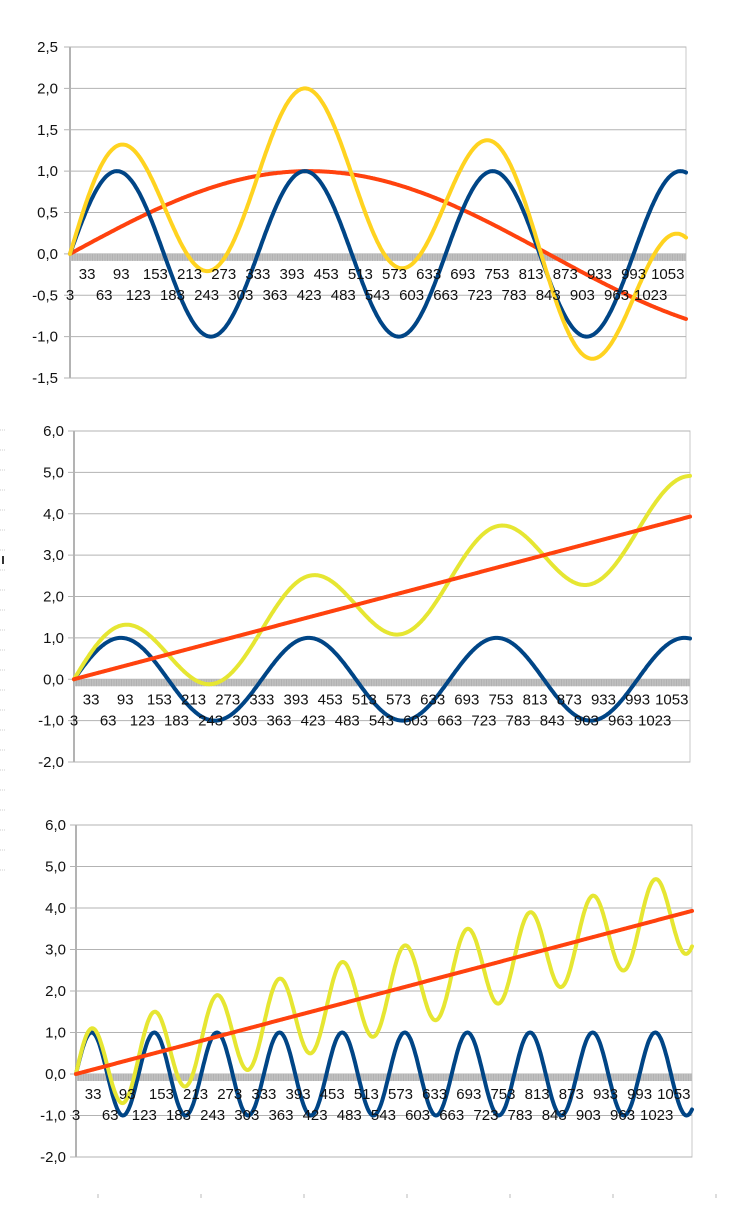  What do you see at coordinates (637, 699) in the screenshot?
I see `x-tick-label: 993` at bounding box center [637, 699].